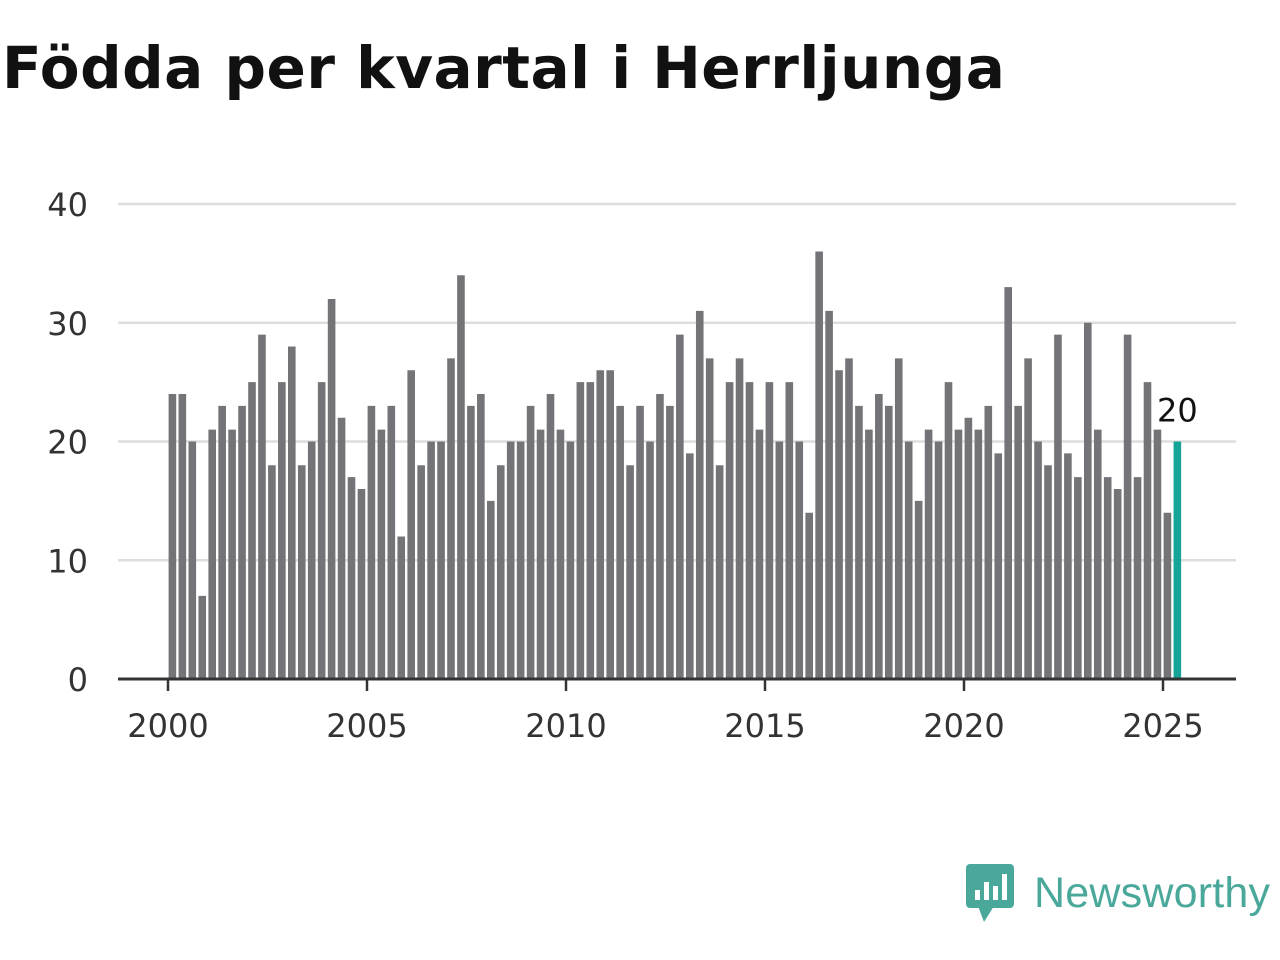 The width and height of the screenshot is (1280, 960). What do you see at coordinates (1162, 726) in the screenshot?
I see `x-tick-label: 2025` at bounding box center [1162, 726].